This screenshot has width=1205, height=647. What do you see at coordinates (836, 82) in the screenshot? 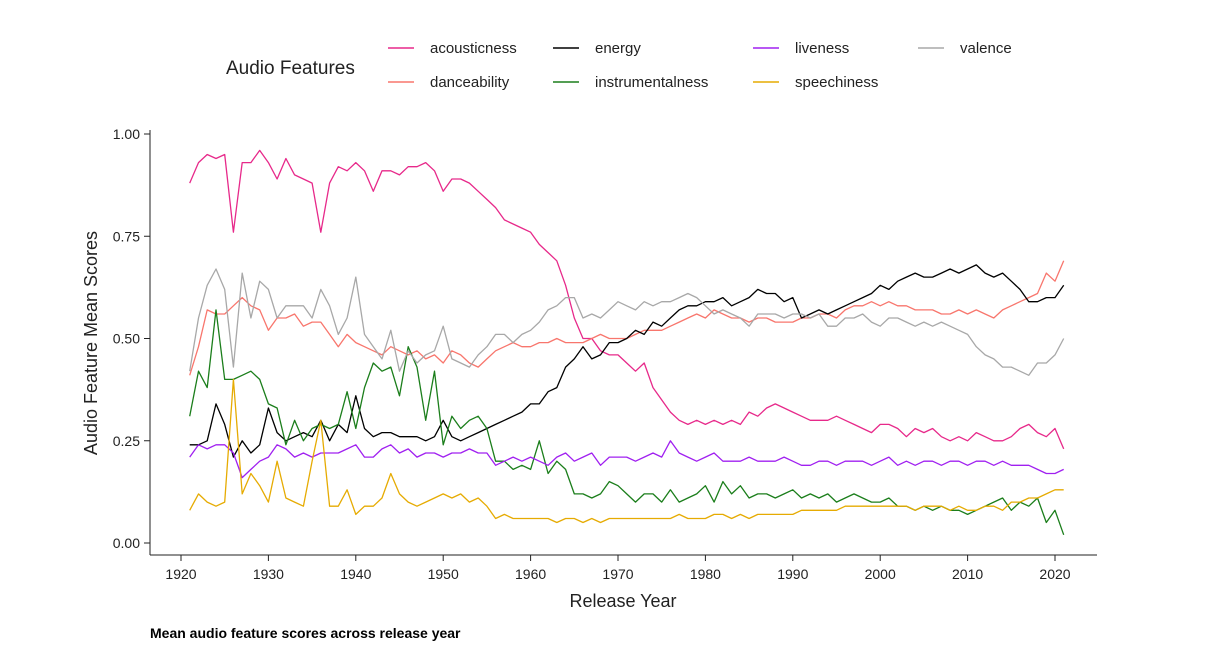
I see `legend-label-speechiness: speechiness` at bounding box center [836, 82].